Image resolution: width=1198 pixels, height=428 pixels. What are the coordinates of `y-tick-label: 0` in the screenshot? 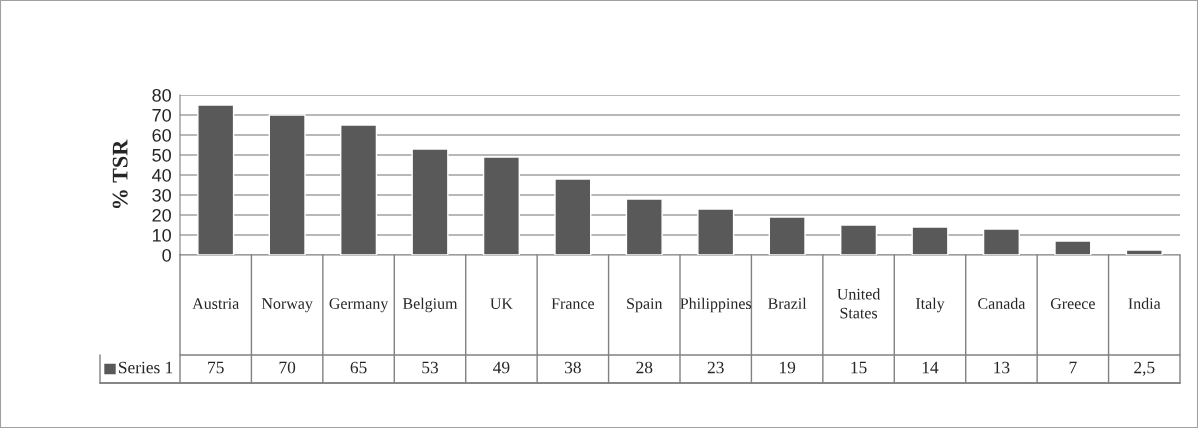 It's located at (166, 255).